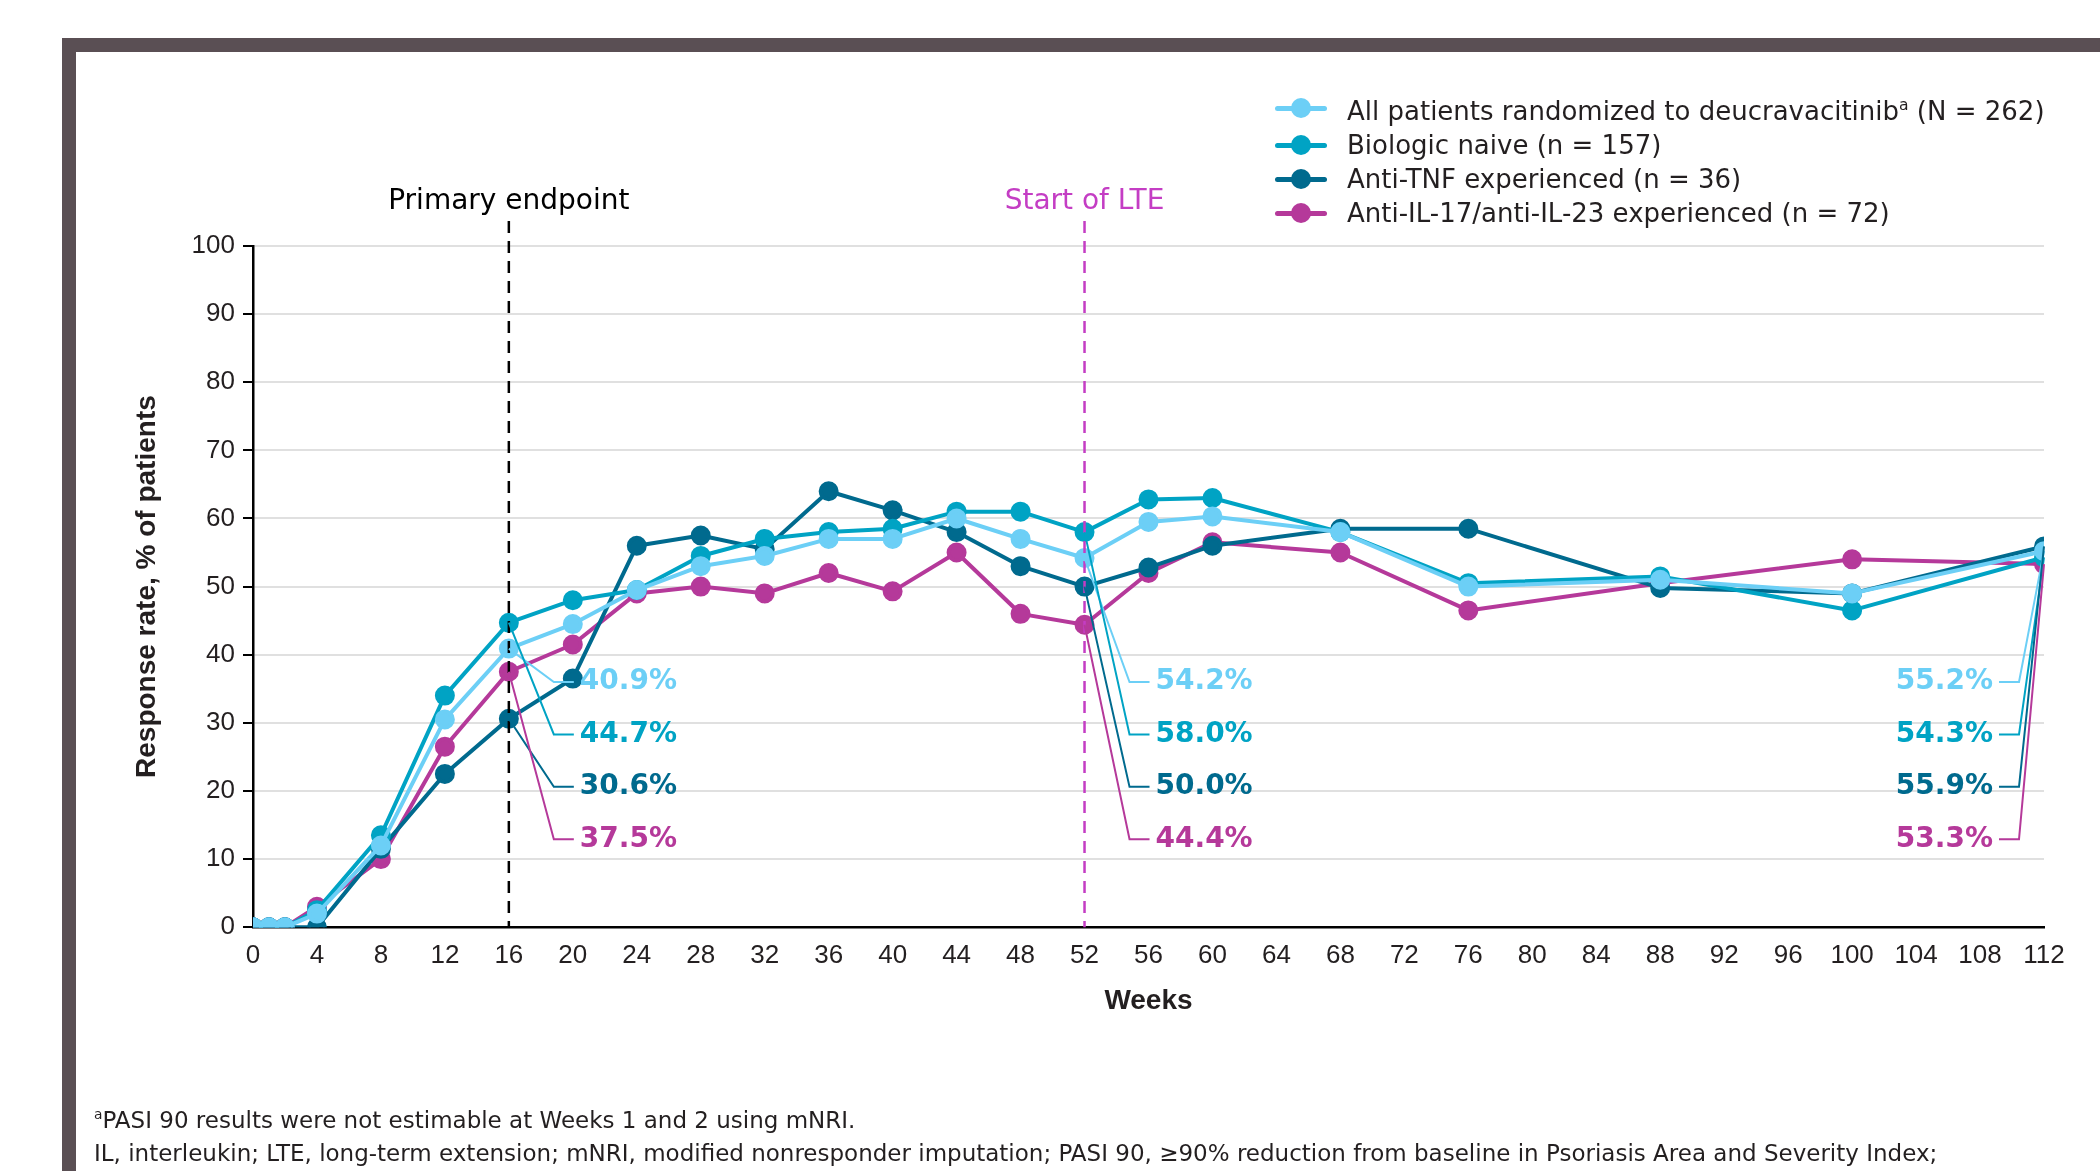 This screenshot has width=2100, height=1171. I want to click on y-tick-label: 70, so click(220, 448).